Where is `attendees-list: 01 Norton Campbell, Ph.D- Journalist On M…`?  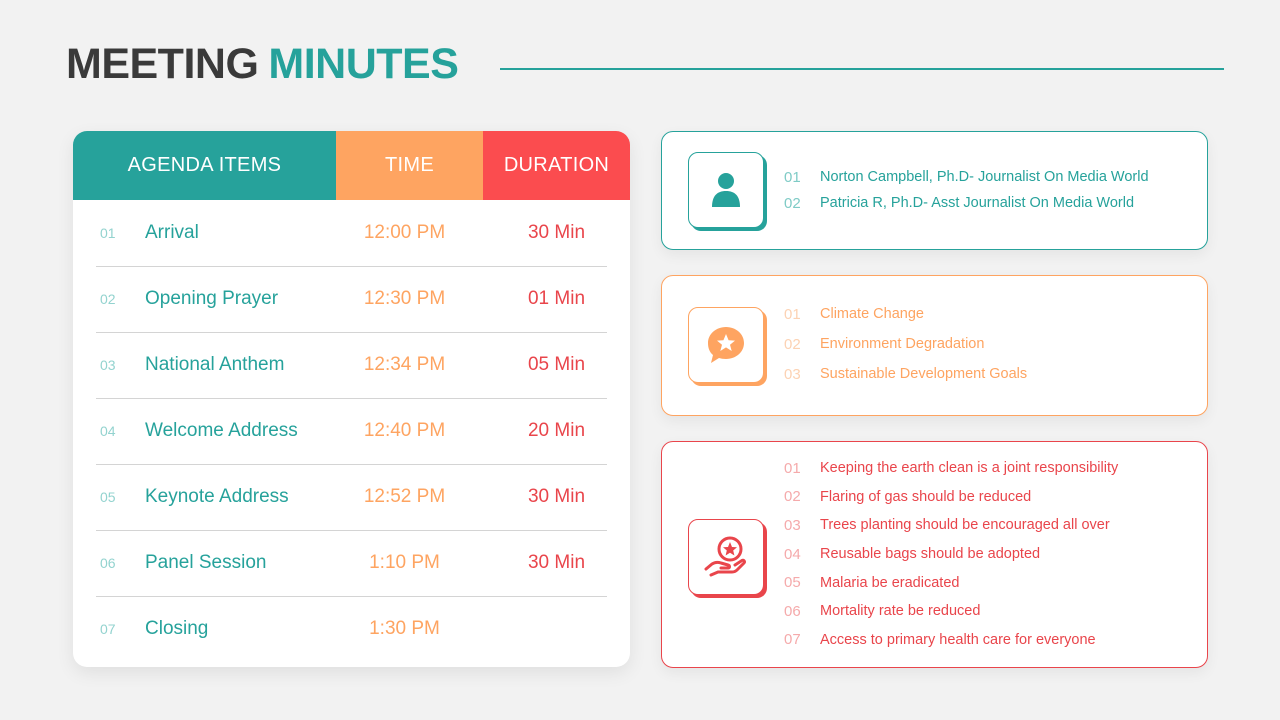 attendees-list: 01 Norton Campbell, Ph.D- Journalist On M… is located at coordinates (966, 190).